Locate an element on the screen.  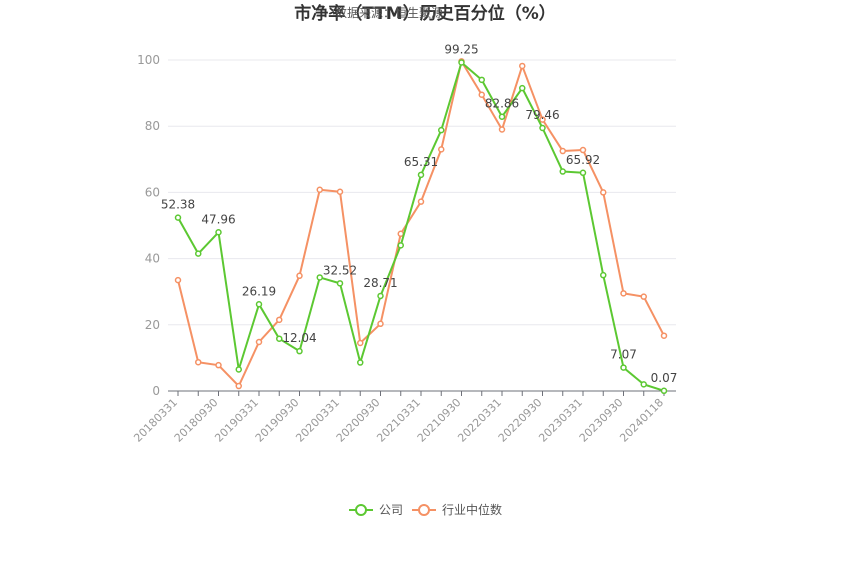
data-label: 26.19 is located at coordinates (259, 291).